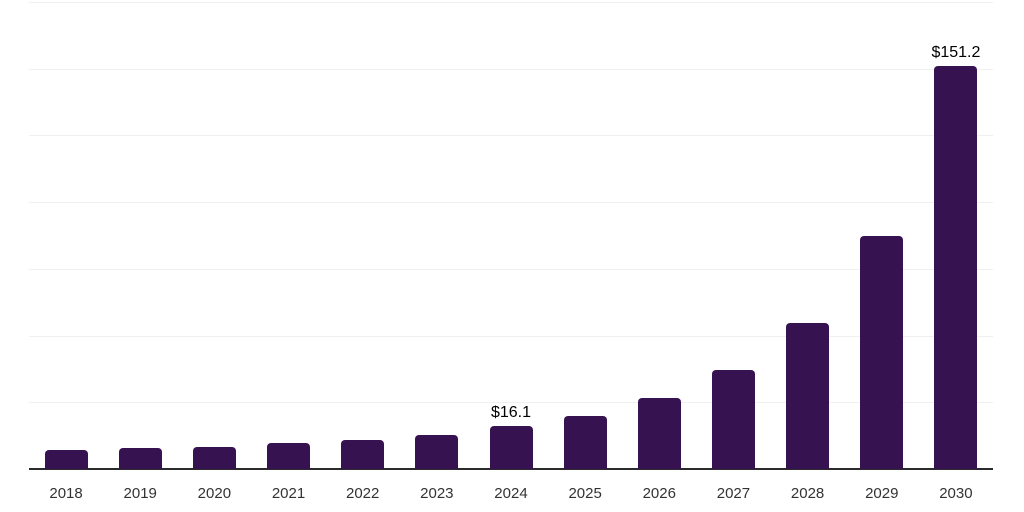 This screenshot has height=512, width=1024. Describe the element at coordinates (437, 493) in the screenshot. I see `x-tick-label-2023: 2023` at that location.